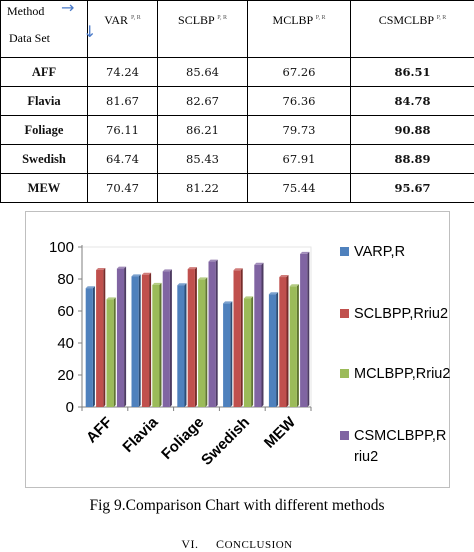 This screenshot has height=552, width=474. I want to click on table-cell: 76.11, so click(122, 130).